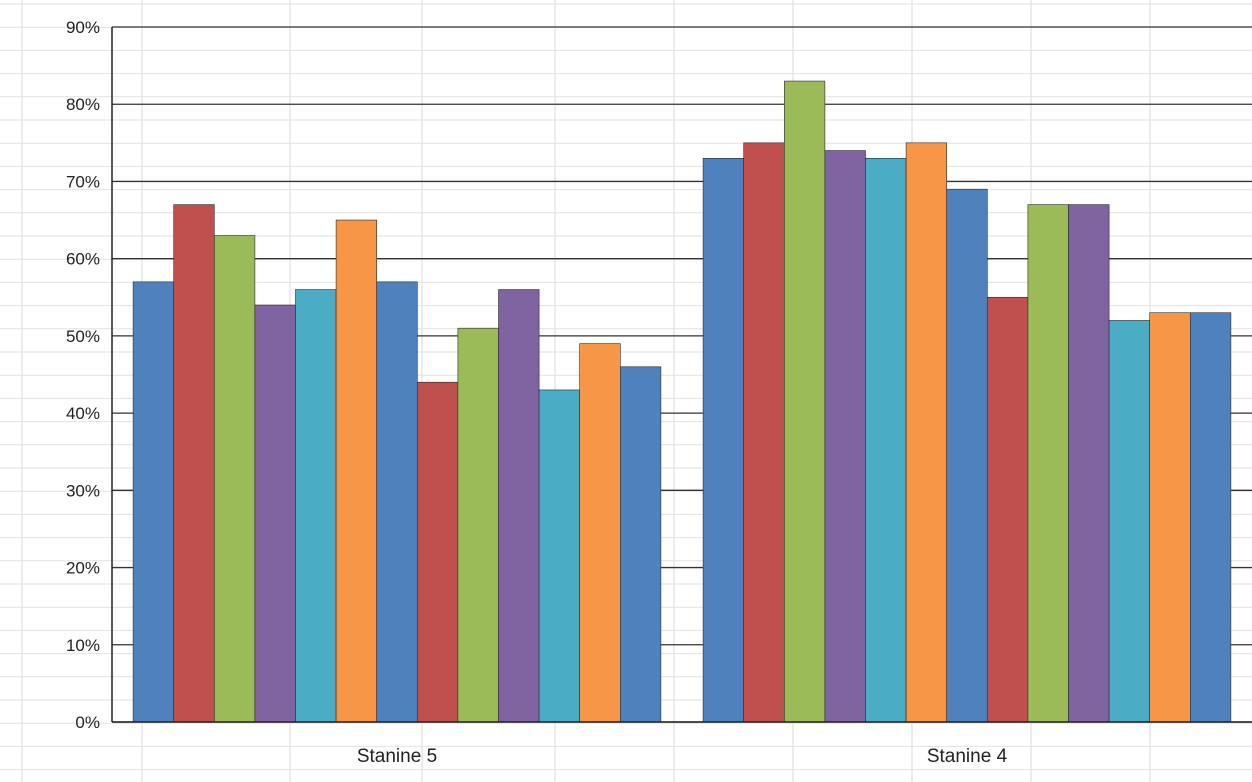 This screenshot has height=782, width=1252. What do you see at coordinates (682, 756) in the screenshot?
I see `category-labels: Stanine 5 Stanine 4` at bounding box center [682, 756].